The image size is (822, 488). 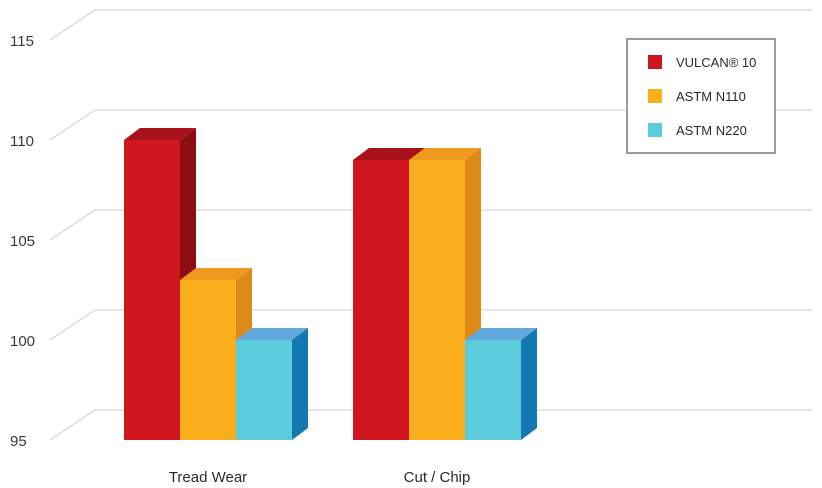 I want to click on x-category-label: Cut / Chip, so click(x=437, y=477).